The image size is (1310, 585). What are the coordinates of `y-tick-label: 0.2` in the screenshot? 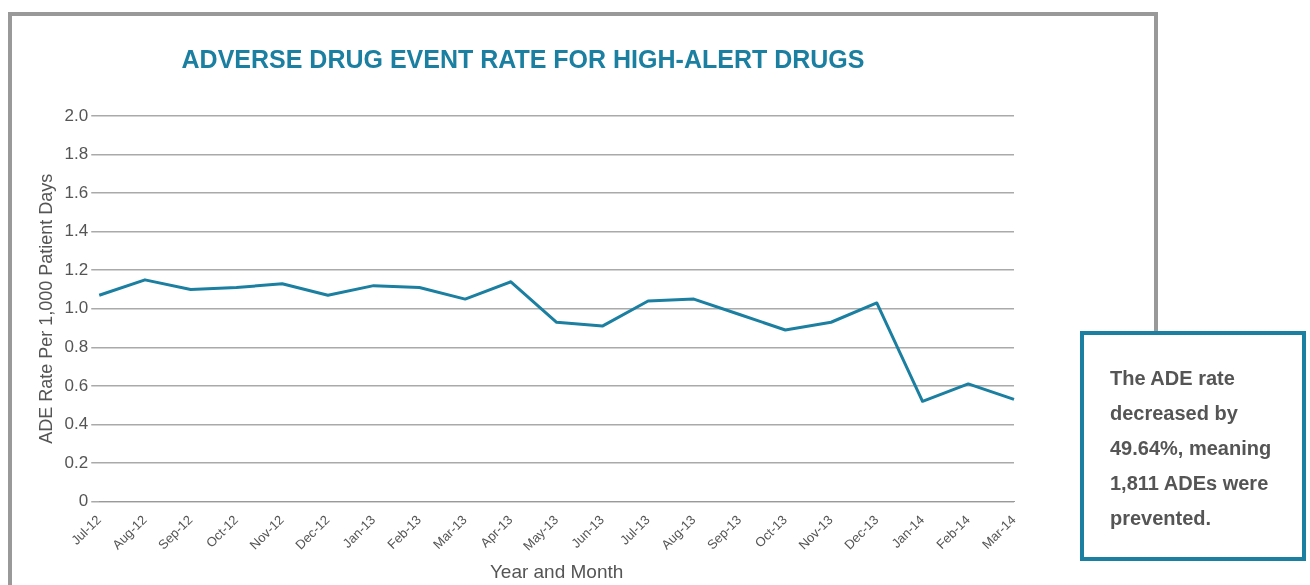 It's located at (76, 462).